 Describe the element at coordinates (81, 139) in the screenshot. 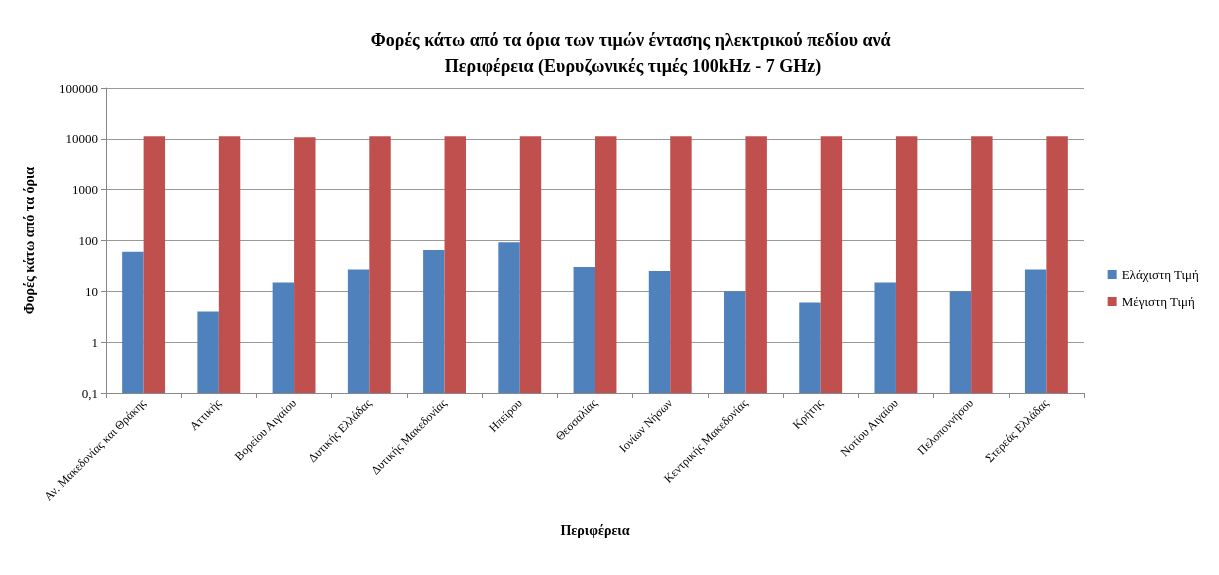

I see `y-tick-label: 10000` at that location.